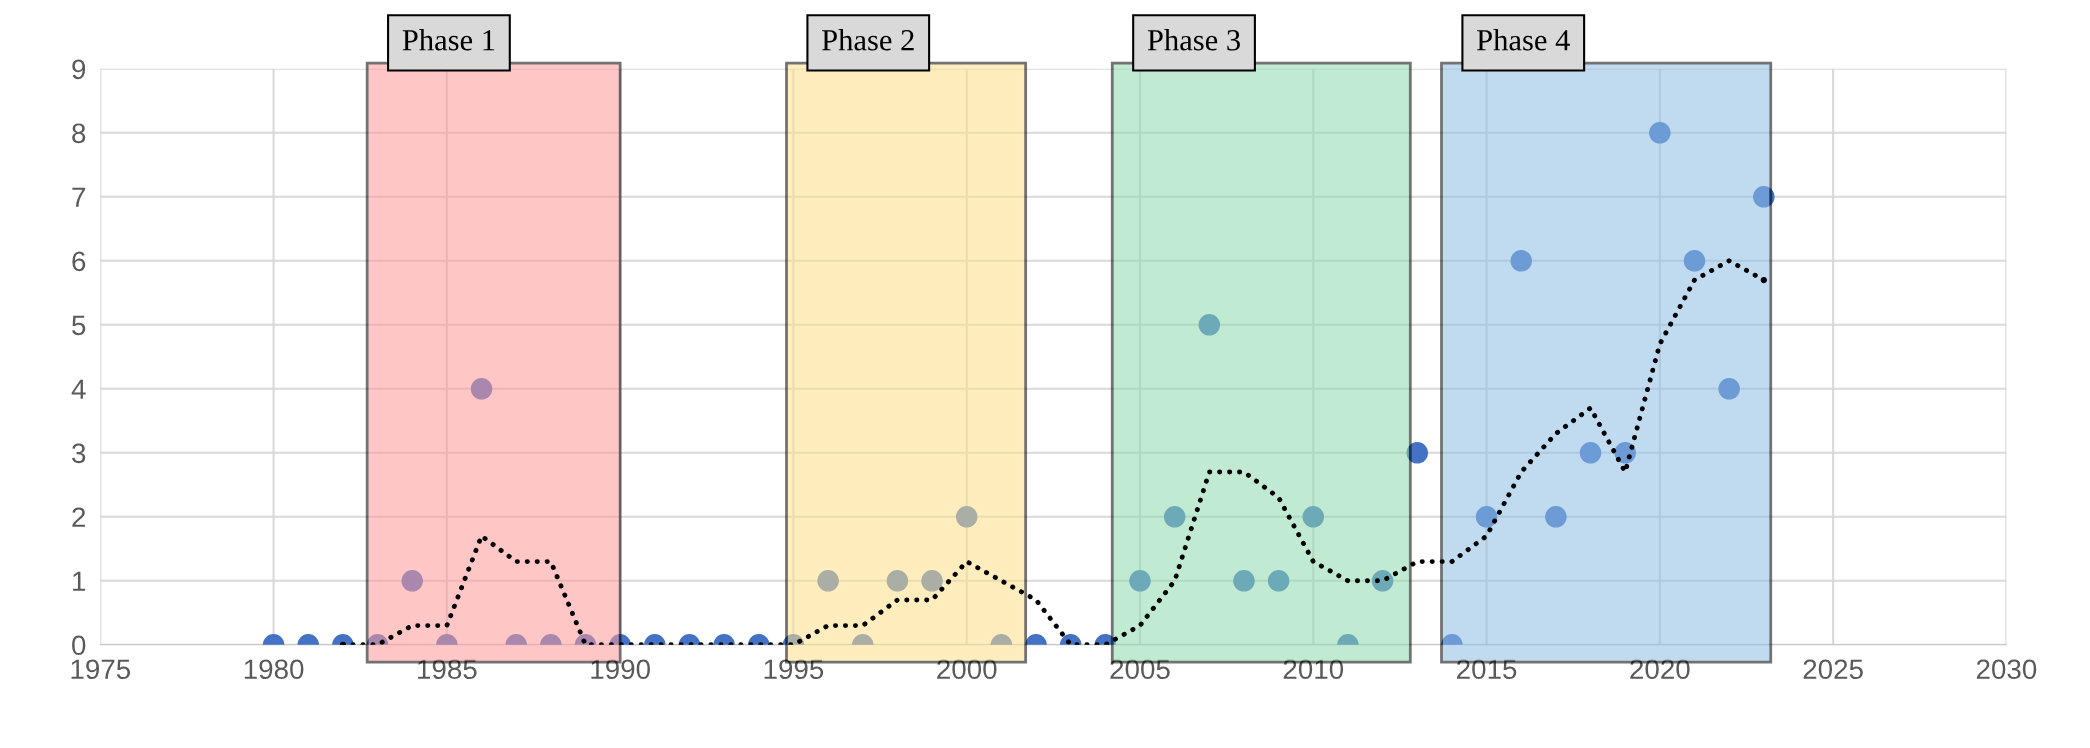 Image resolution: width=2090 pixels, height=748 pixels. Describe the element at coordinates (1833, 669) in the screenshot. I see `x-tick-label: 2025` at that location.